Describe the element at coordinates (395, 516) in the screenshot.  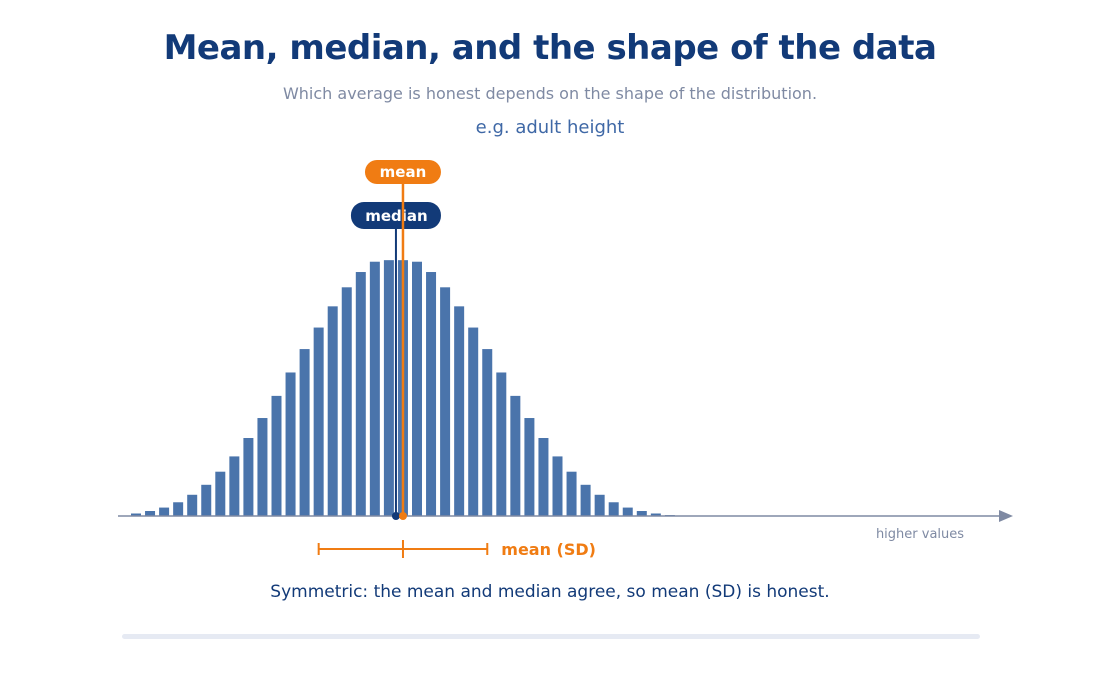
I see `median-dot` at that location.